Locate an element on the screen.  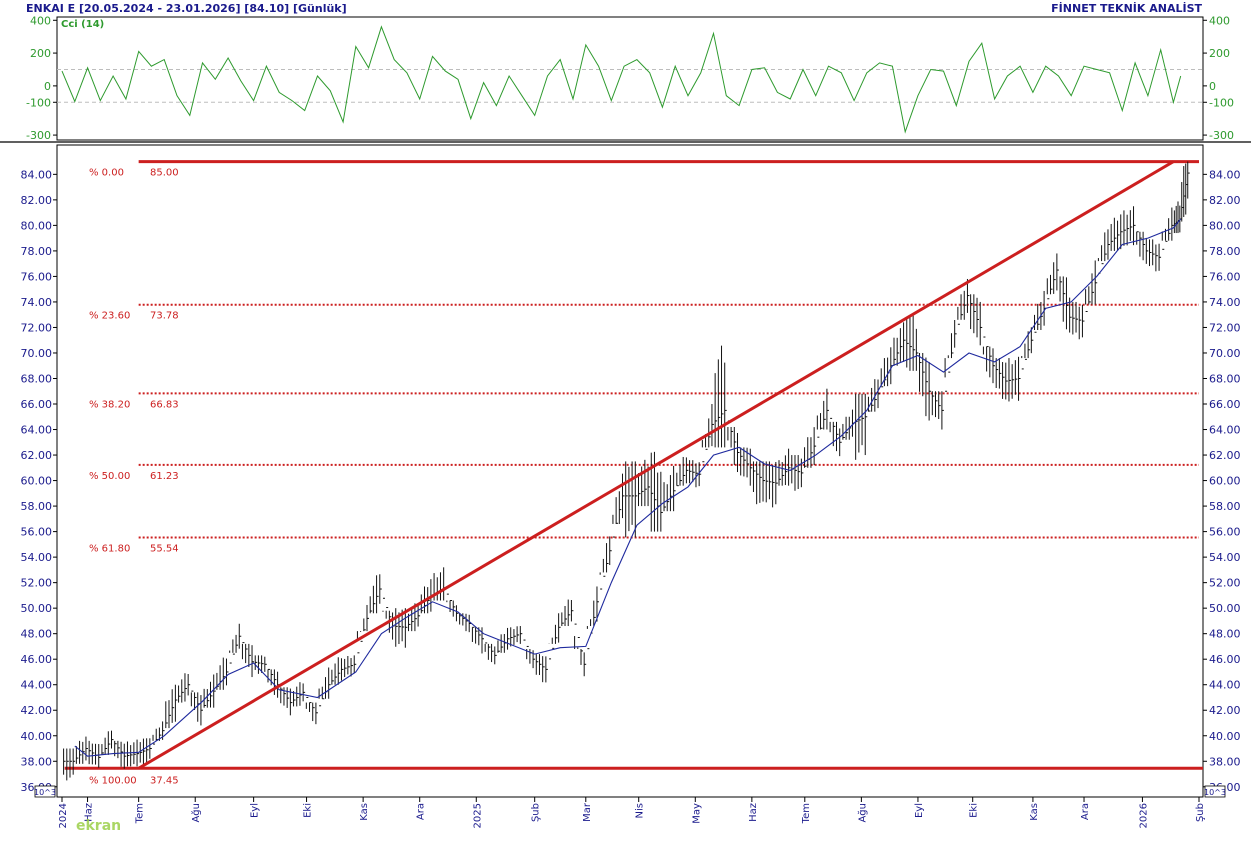
x-axis-month-label: 2024 is located at coordinates (63, 815).